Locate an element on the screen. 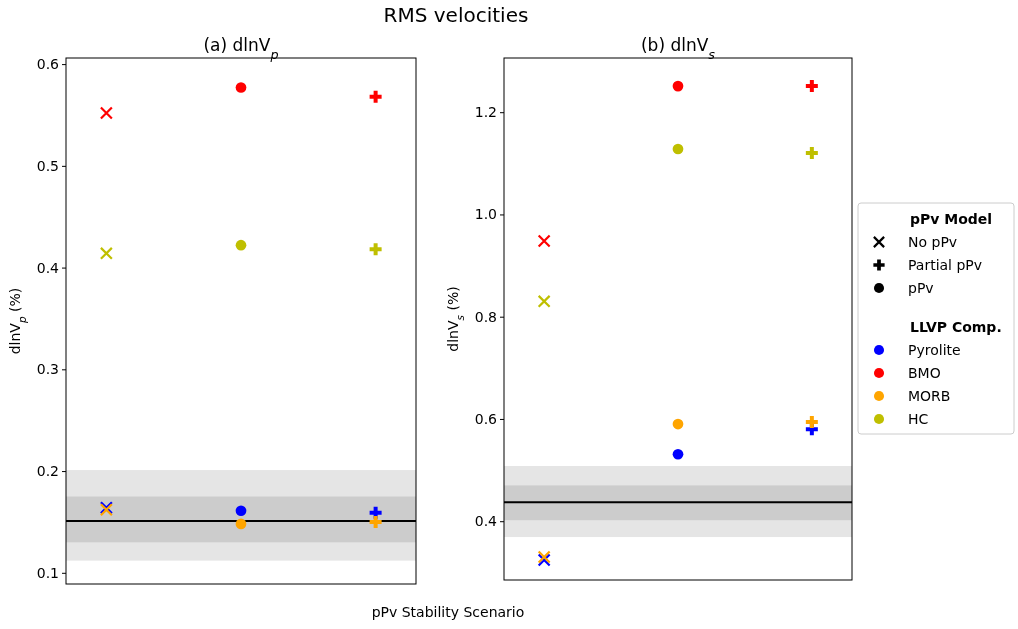  chart-subtitle: (a) dlnV$_{p}$ is located at coordinates (241, 48).